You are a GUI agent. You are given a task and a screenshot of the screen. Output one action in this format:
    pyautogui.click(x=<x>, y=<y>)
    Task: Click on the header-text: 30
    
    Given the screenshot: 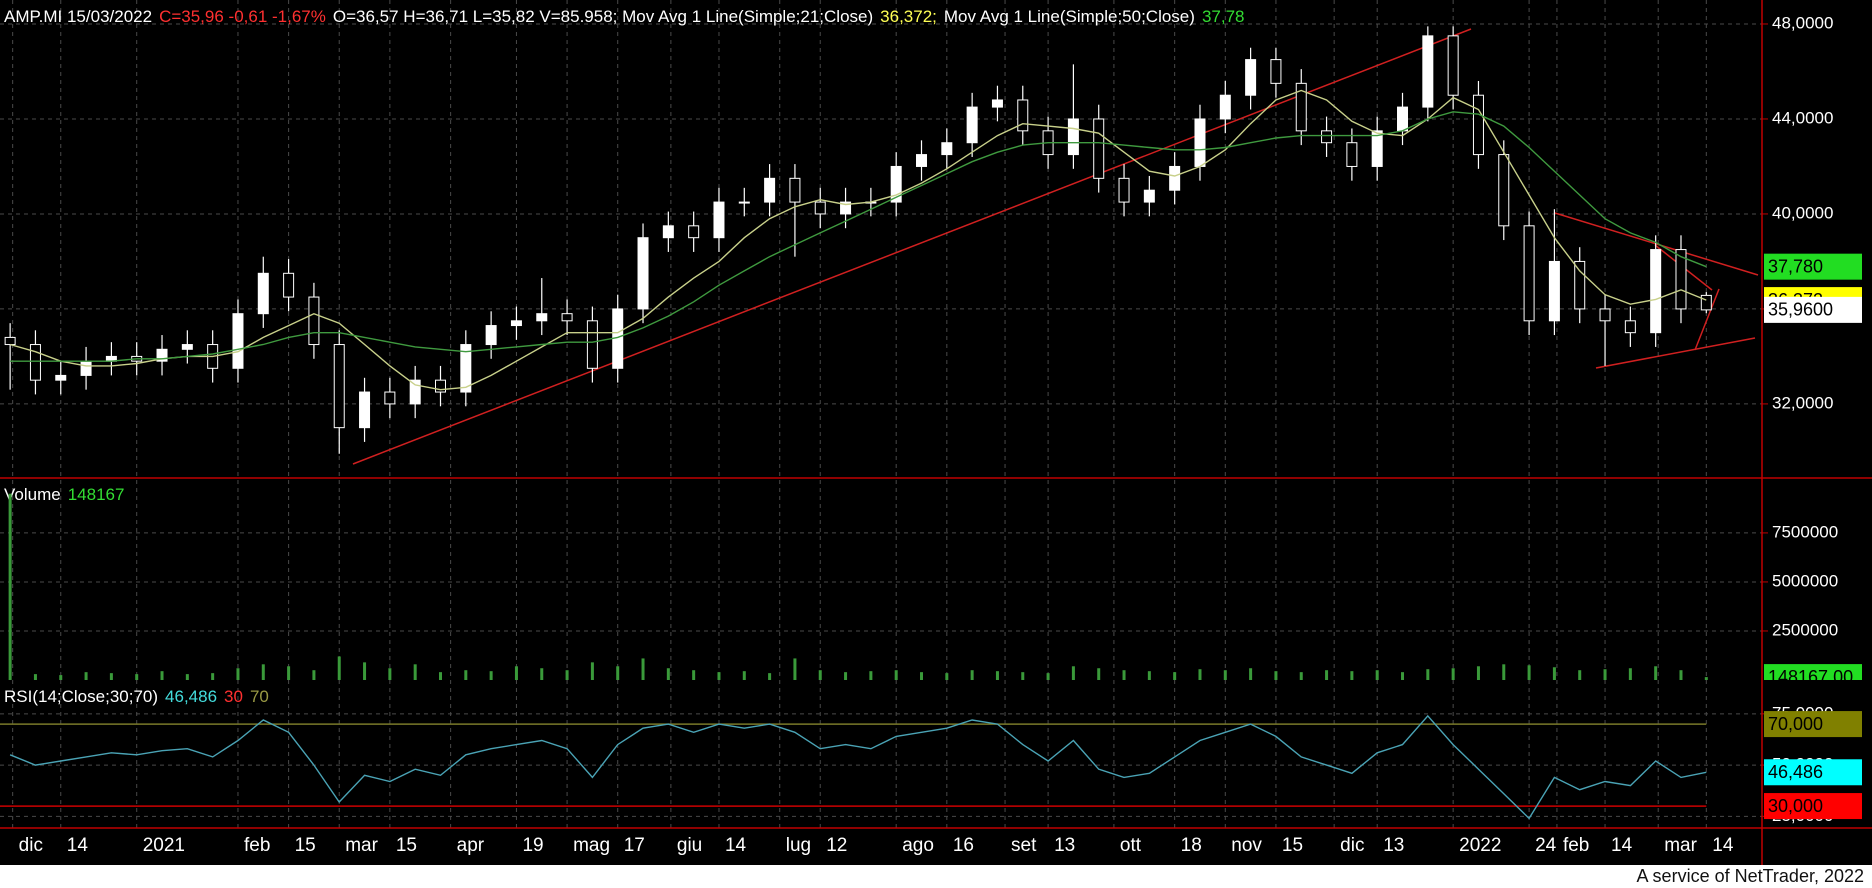 What is the action you would take?
    pyautogui.click(x=233, y=696)
    